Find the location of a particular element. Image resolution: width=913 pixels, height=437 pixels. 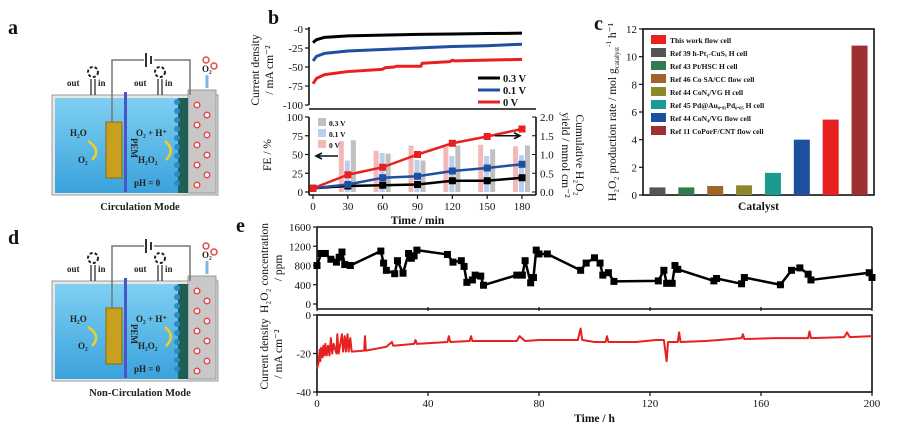

legend-label: Ref 44 CoN₄/VG H cell is located at coordinates (706, 92).